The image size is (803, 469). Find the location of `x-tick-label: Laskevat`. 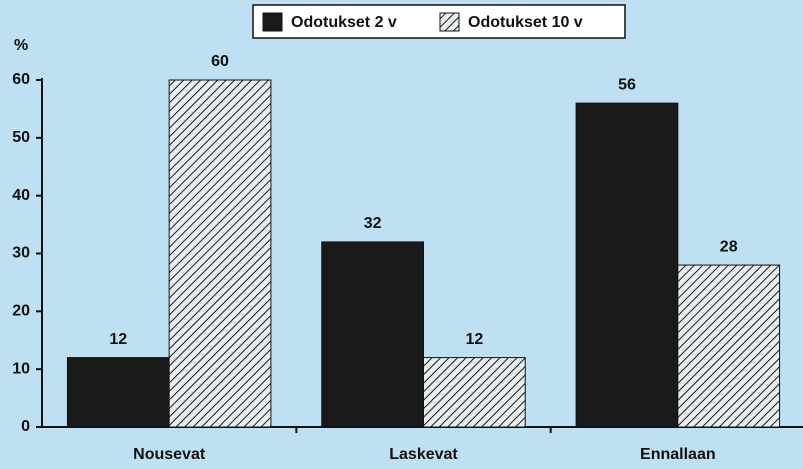

x-tick-label: Laskevat is located at coordinates (423, 454).